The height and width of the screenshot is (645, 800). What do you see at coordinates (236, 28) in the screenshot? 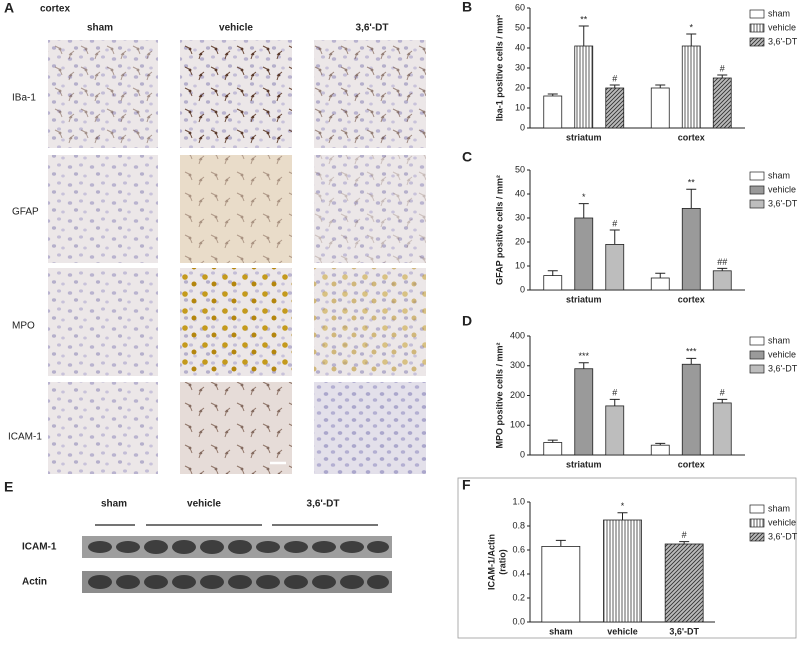
I see `column-label: vehicle` at bounding box center [236, 28].